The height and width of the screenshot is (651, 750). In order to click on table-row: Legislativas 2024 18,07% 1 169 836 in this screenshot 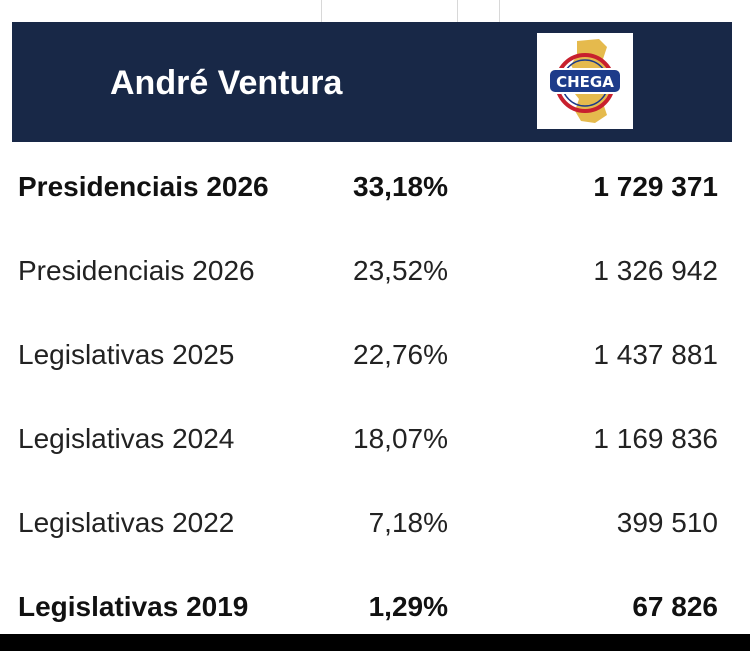, I will do `click(368, 439)`.